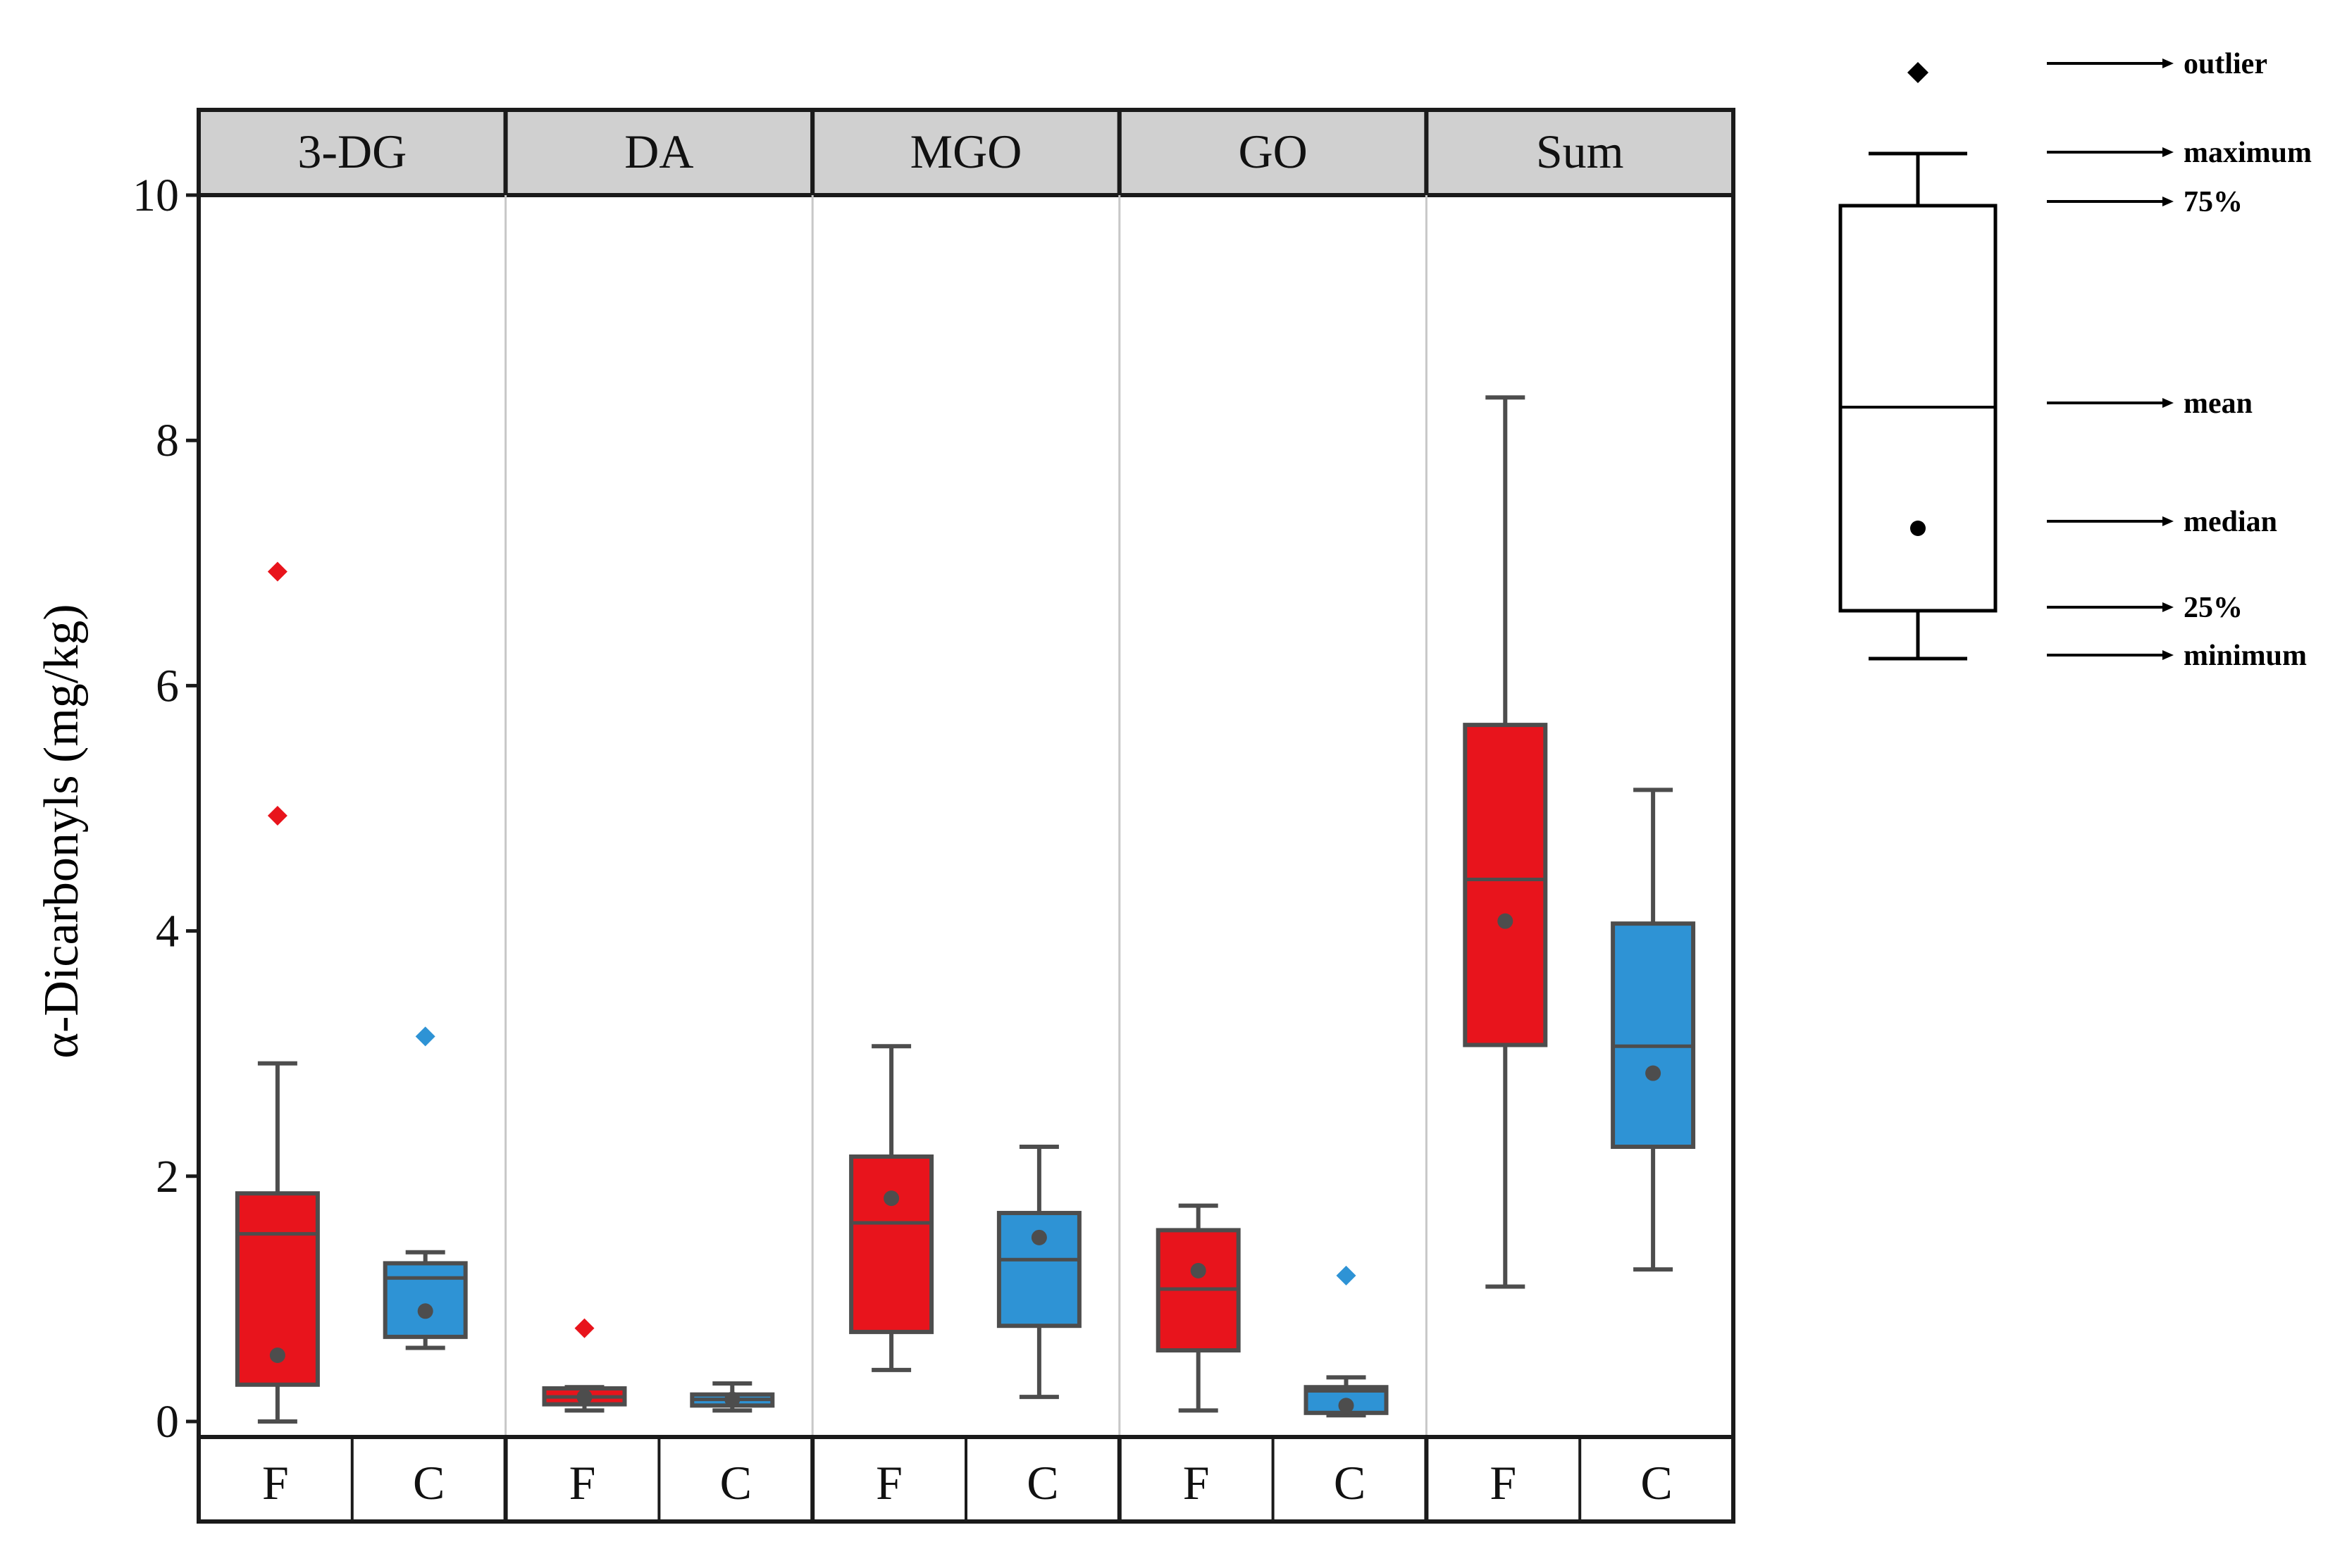  I want to click on legend-label-0: outlier, so click(2225, 64).